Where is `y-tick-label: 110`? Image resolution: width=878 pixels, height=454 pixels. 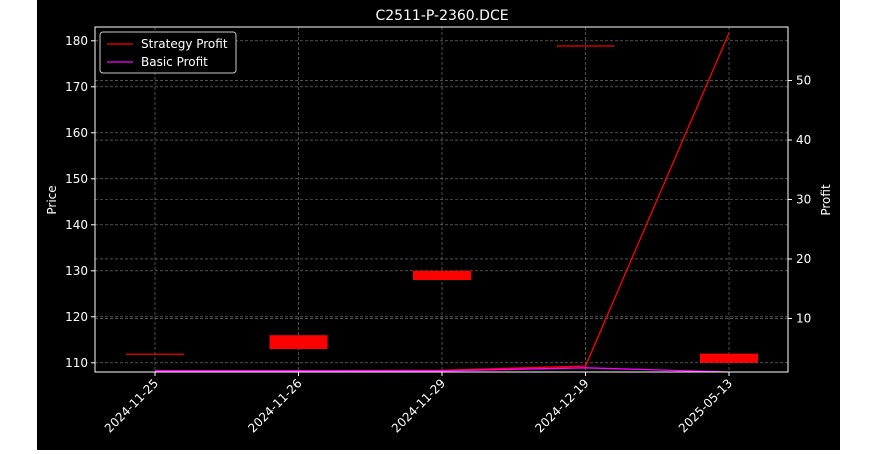
y-tick-label: 110 is located at coordinates (76, 363).